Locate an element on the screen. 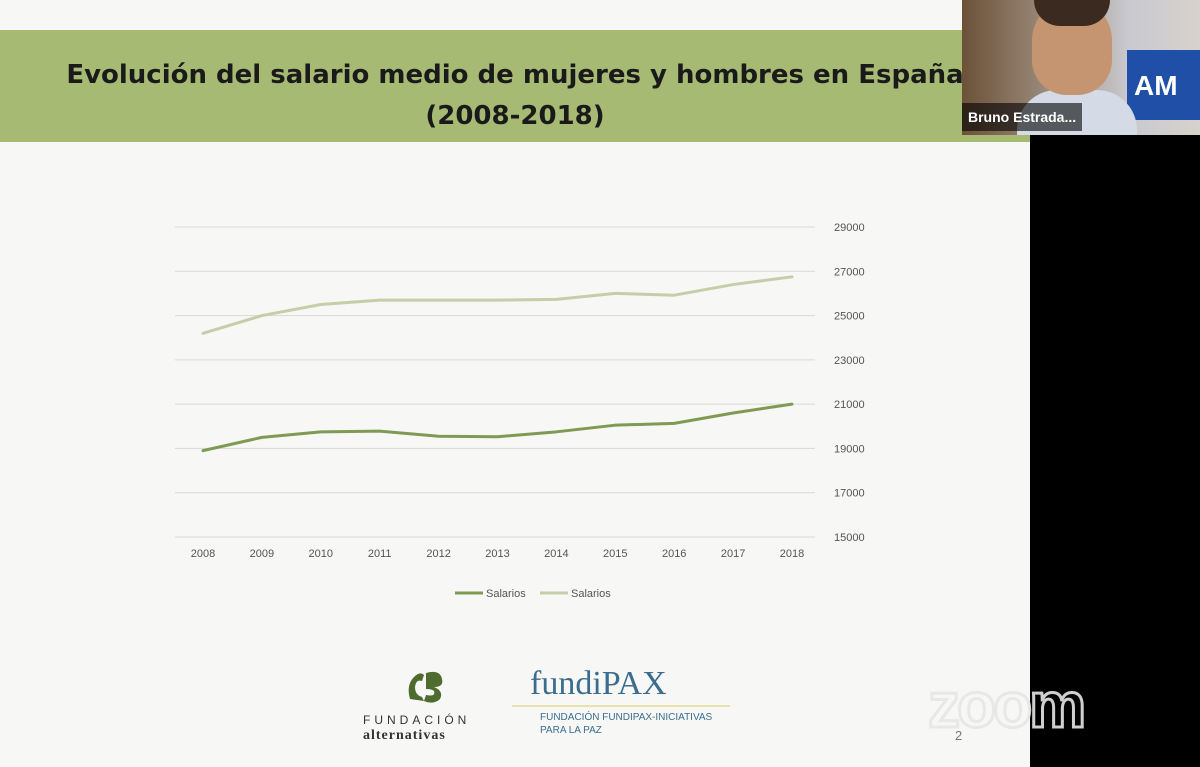  x-tick-label: 2010 is located at coordinates (321, 554).